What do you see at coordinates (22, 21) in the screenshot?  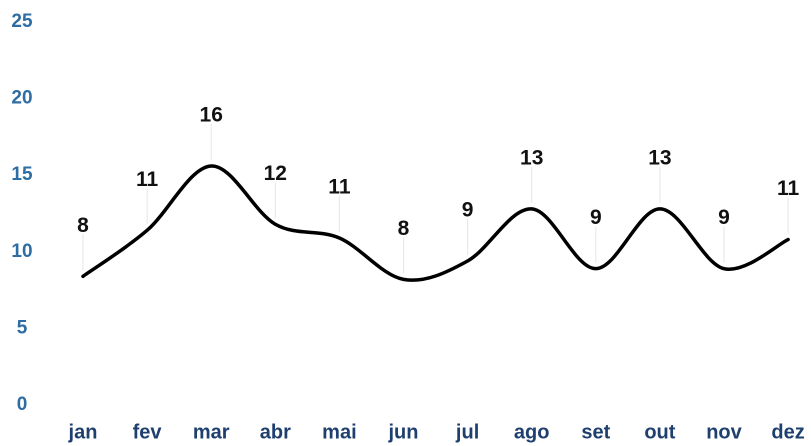 I see `y-tick-label: 25` at bounding box center [22, 21].